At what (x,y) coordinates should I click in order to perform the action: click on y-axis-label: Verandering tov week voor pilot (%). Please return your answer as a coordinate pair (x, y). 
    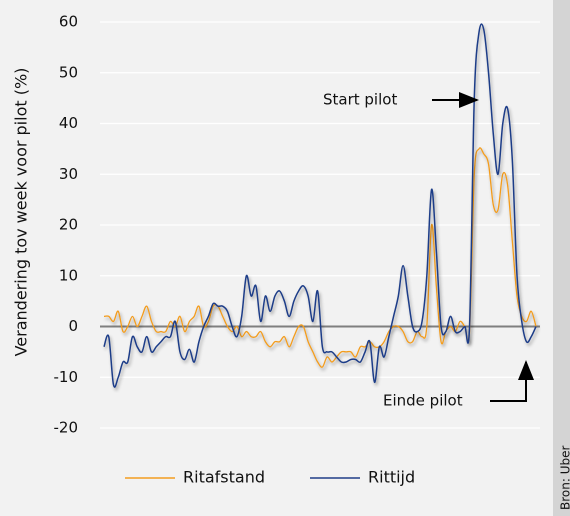
    Looking at the image, I should click on (21, 212).